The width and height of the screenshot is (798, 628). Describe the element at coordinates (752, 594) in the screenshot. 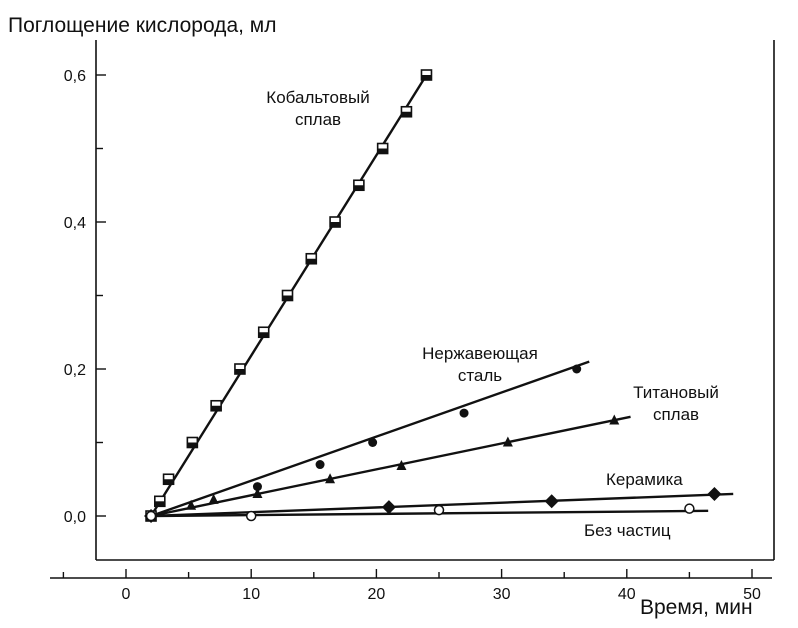

I see `x-tick-label: 50` at that location.